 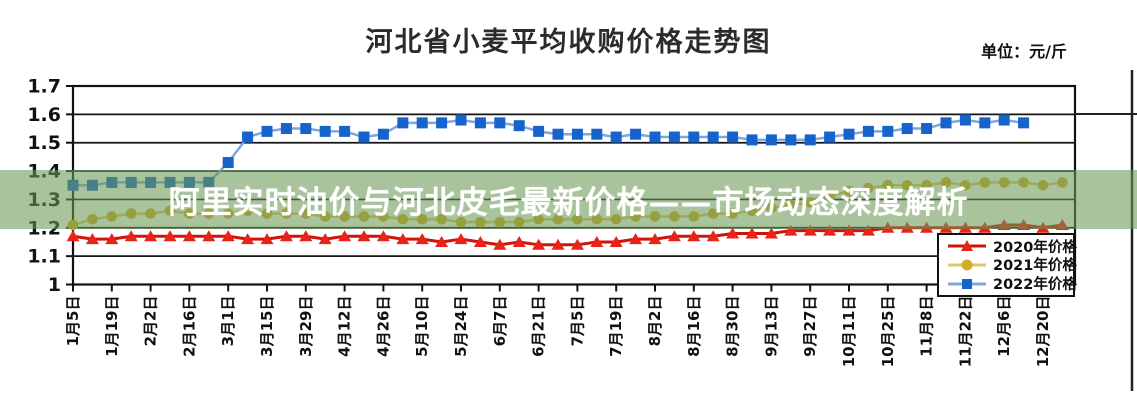 I want to click on overlay-banner: 阿里实时油价与河北皮毛最新价格——市场动态深度解析, so click(x=568, y=199).